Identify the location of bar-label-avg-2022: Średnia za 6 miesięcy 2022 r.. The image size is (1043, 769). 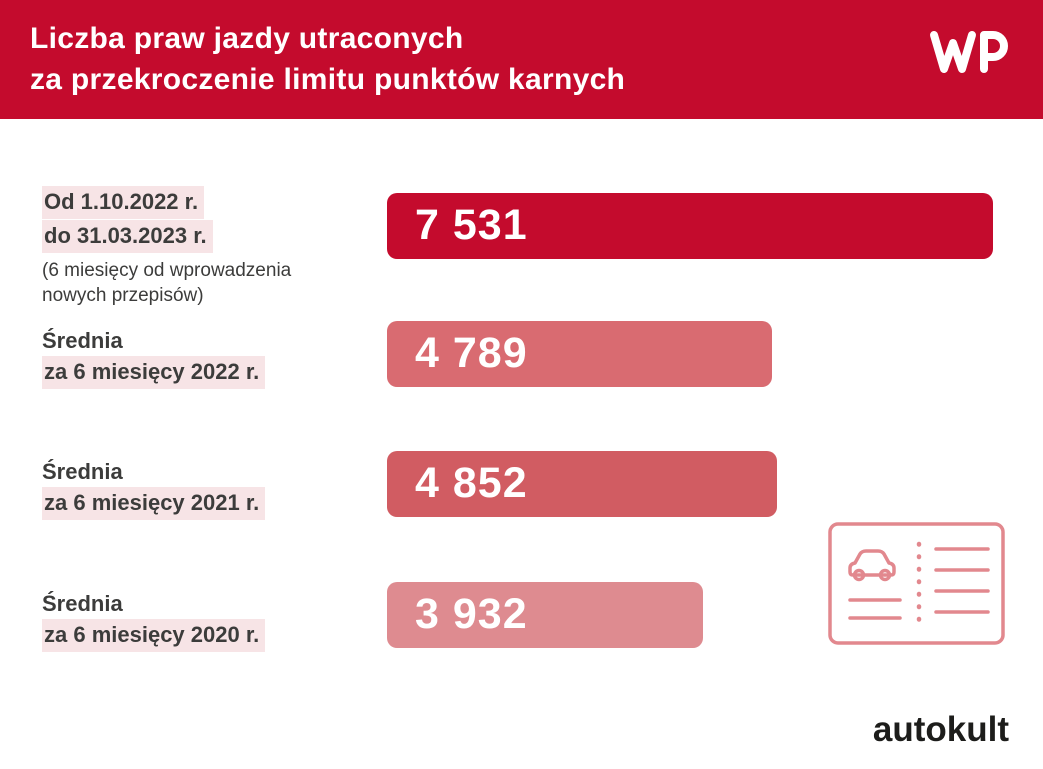
(214, 358).